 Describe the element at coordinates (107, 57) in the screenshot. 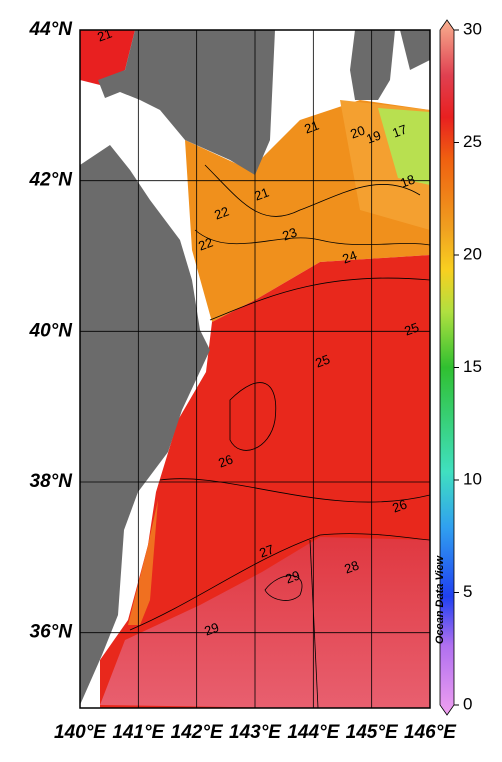

I see `ocean-red-north` at that location.